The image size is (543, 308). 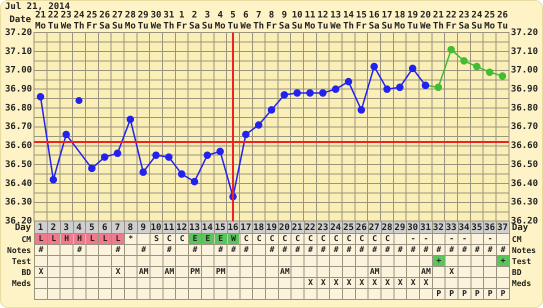 I want to click on text: E, so click(x=207, y=238).